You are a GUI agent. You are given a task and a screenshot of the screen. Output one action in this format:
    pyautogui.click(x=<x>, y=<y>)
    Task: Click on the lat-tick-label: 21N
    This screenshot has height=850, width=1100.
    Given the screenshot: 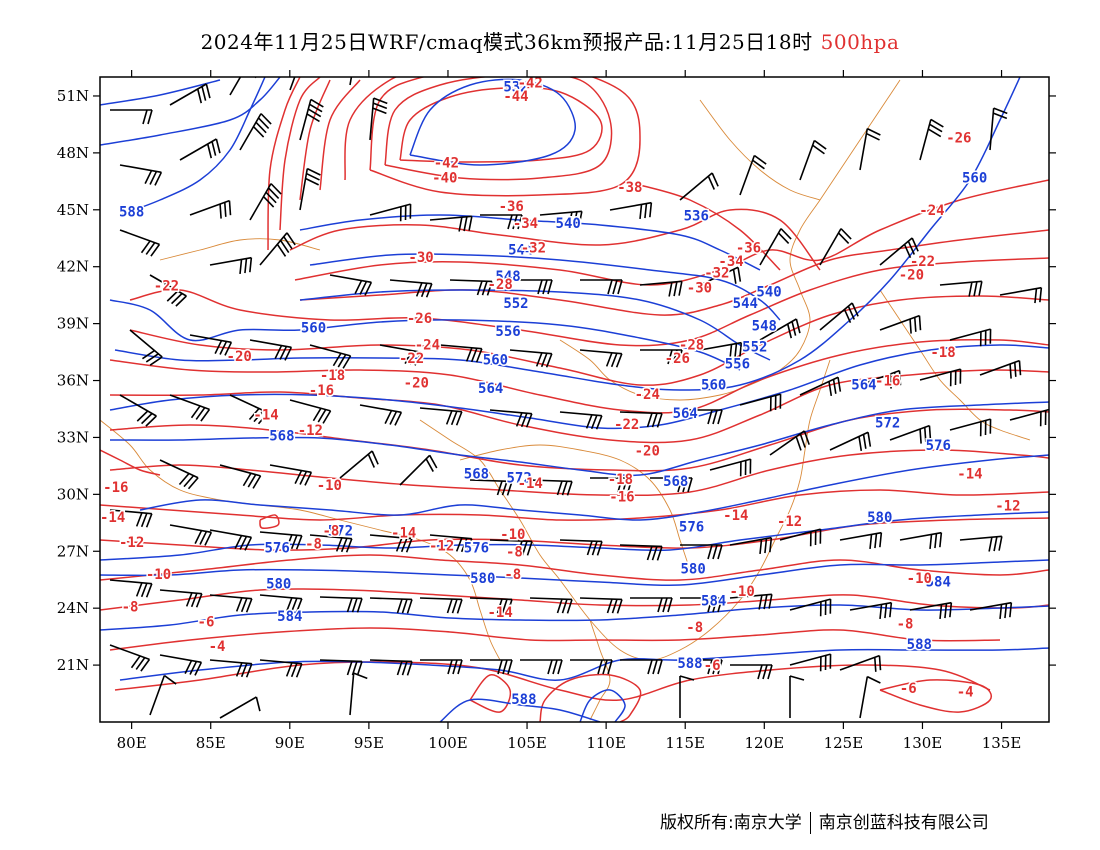 What is the action you would take?
    pyautogui.click(x=73, y=665)
    